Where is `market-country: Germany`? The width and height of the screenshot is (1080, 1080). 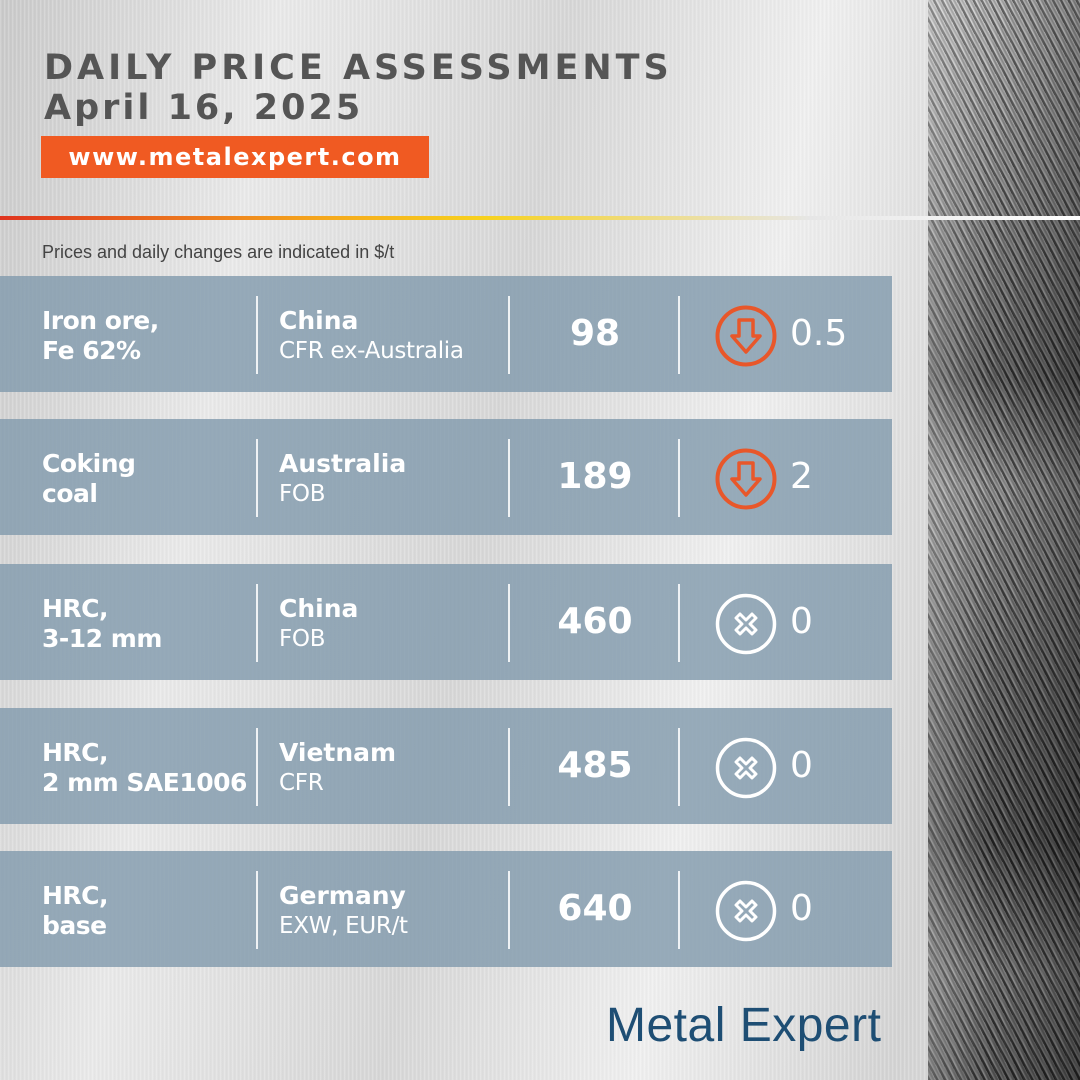 market-country: Germany is located at coordinates (342, 895).